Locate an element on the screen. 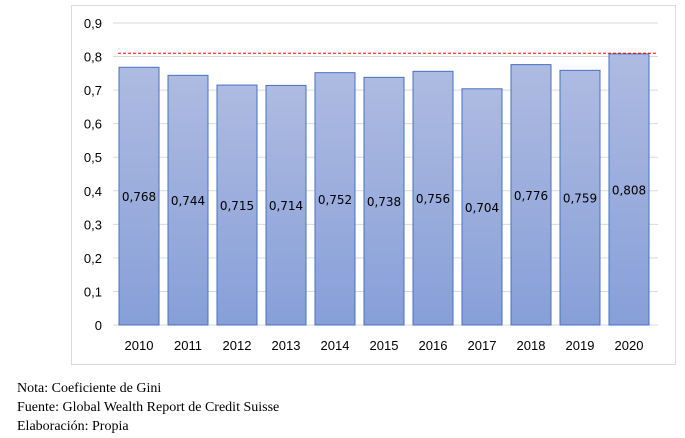  note-text: Nota: Coeficiente de Gini is located at coordinates (89, 388).